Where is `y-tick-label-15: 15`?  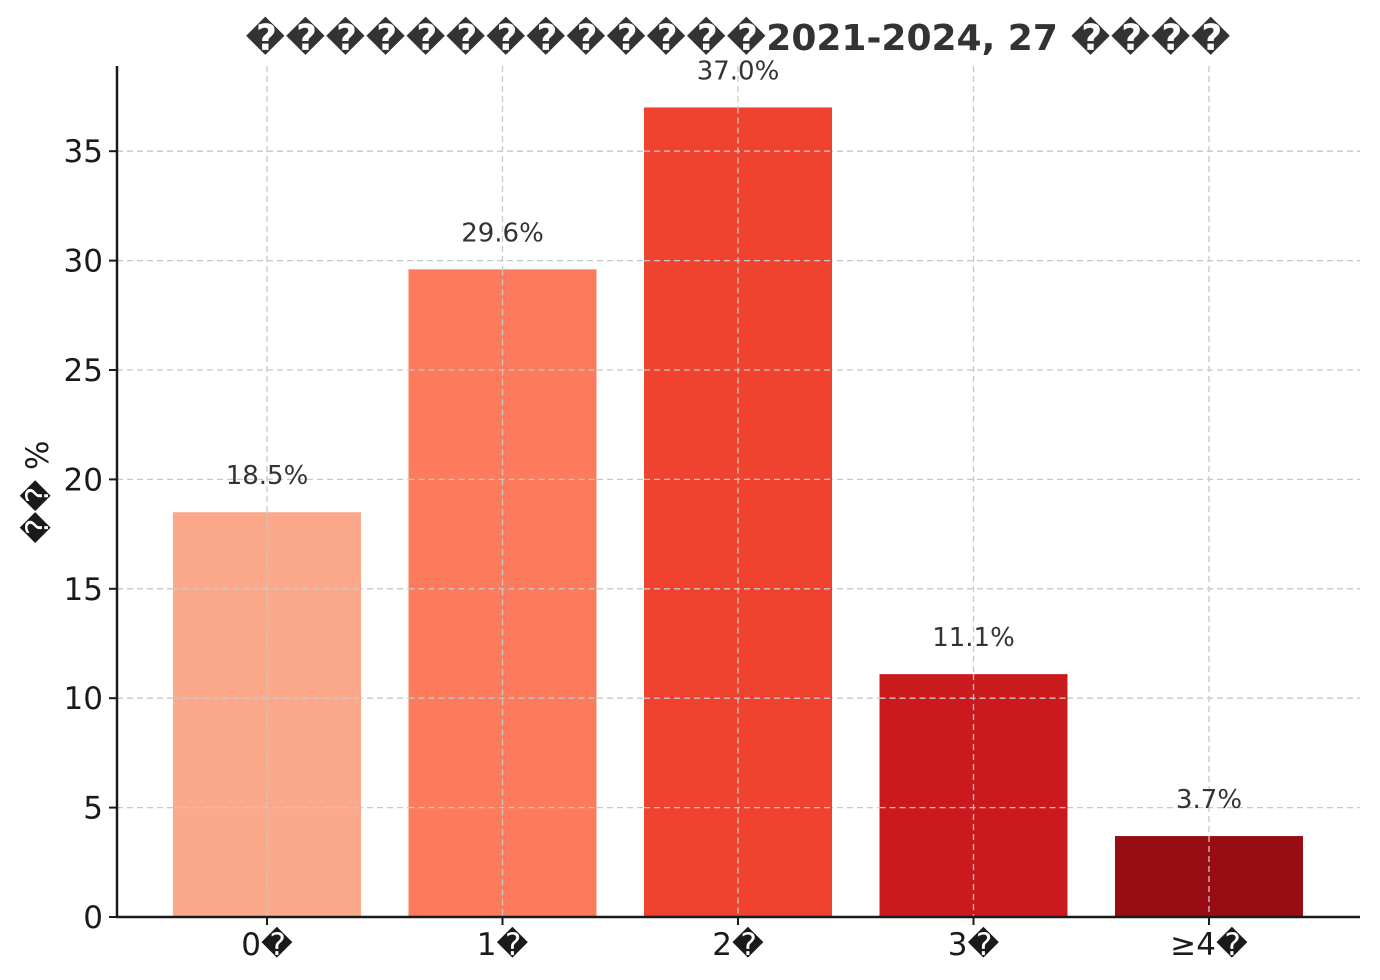 y-tick-label-15: 15 is located at coordinates (83, 590).